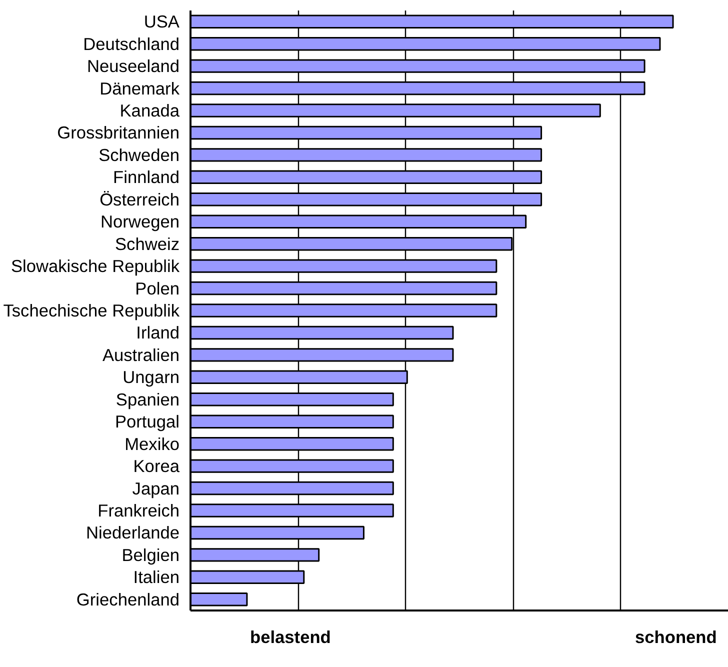 The image size is (728, 667). What do you see at coordinates (162, 22) in the screenshot?
I see `y-tick-label: USA` at bounding box center [162, 22].